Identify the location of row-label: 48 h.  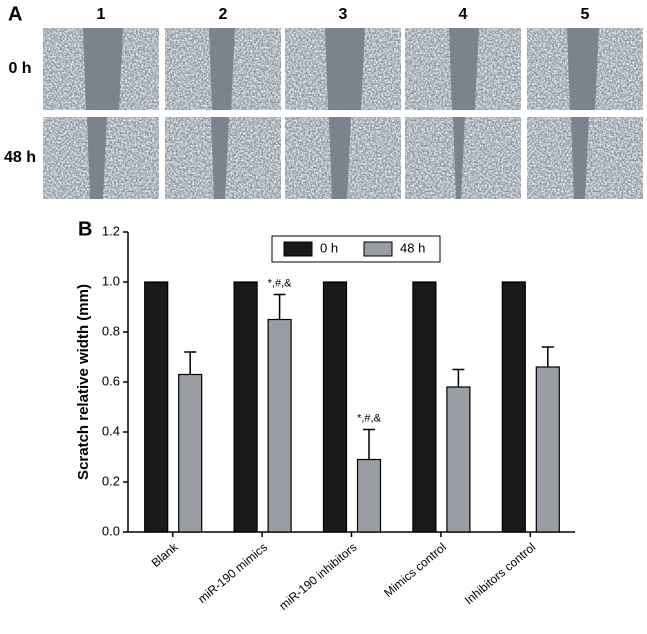
(20, 157).